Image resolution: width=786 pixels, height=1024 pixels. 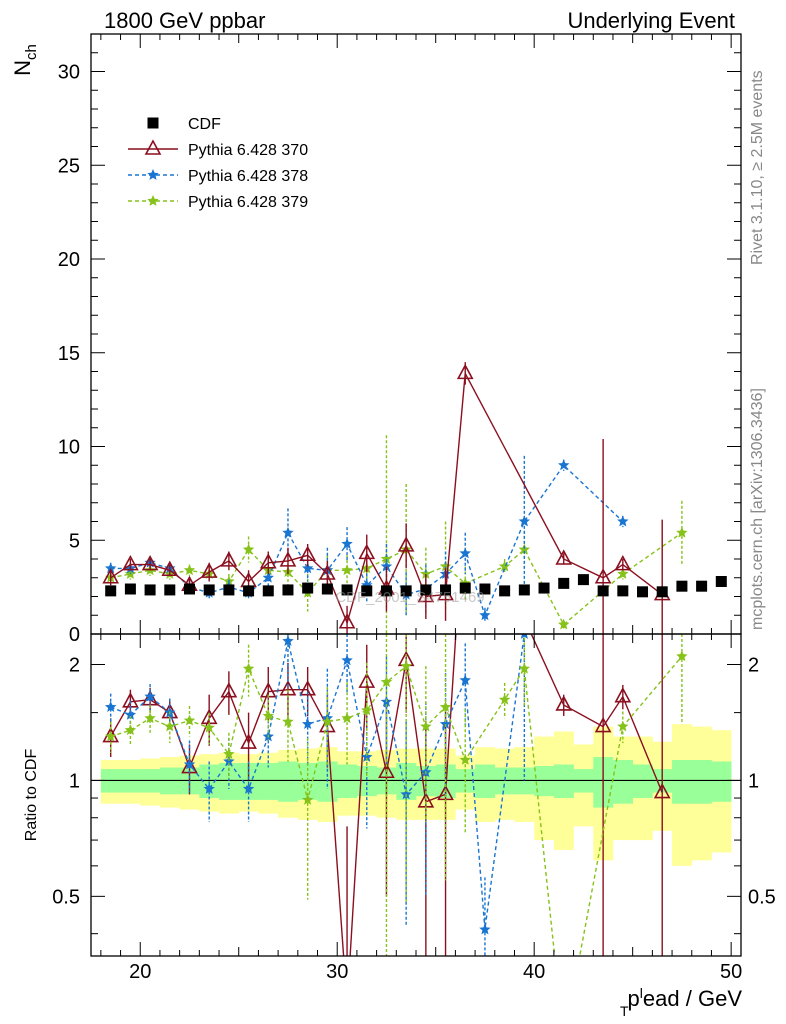 I want to click on xlabel-main: p, so click(x=634, y=998).